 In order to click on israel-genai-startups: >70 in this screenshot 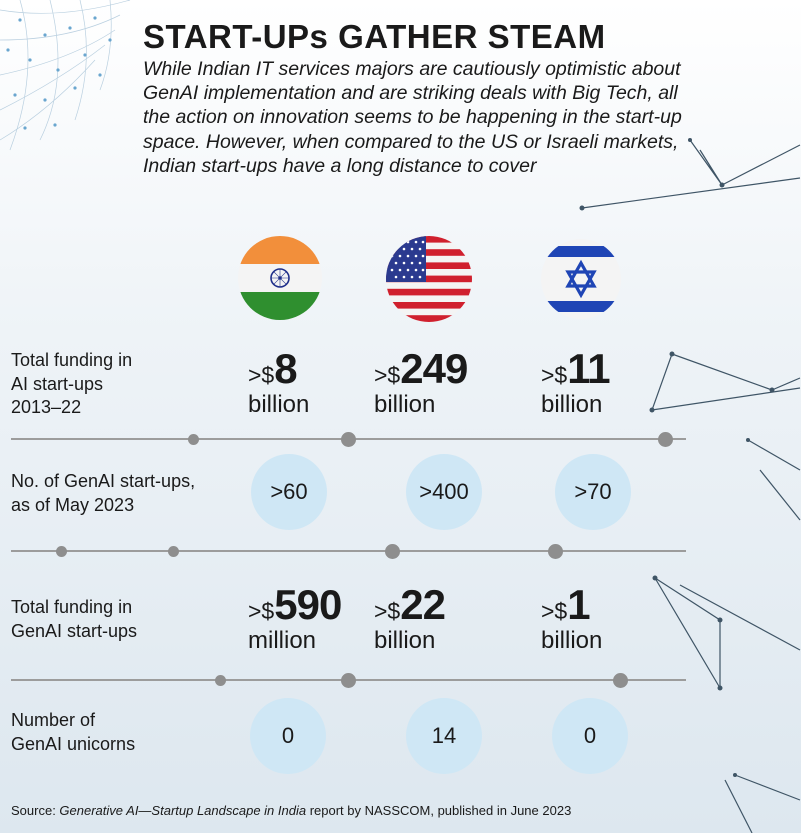, I will do `click(593, 492)`.